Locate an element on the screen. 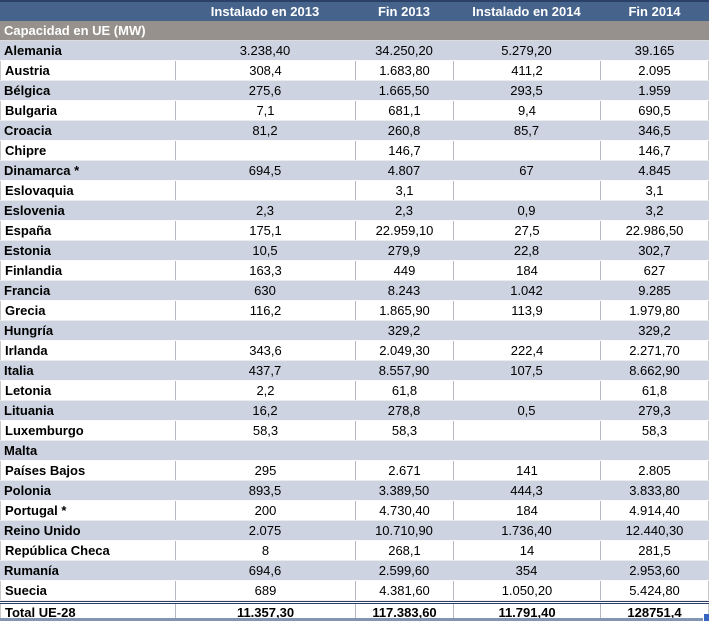 The width and height of the screenshot is (709, 621). value-cell: 1.665,50 is located at coordinates (404, 90).